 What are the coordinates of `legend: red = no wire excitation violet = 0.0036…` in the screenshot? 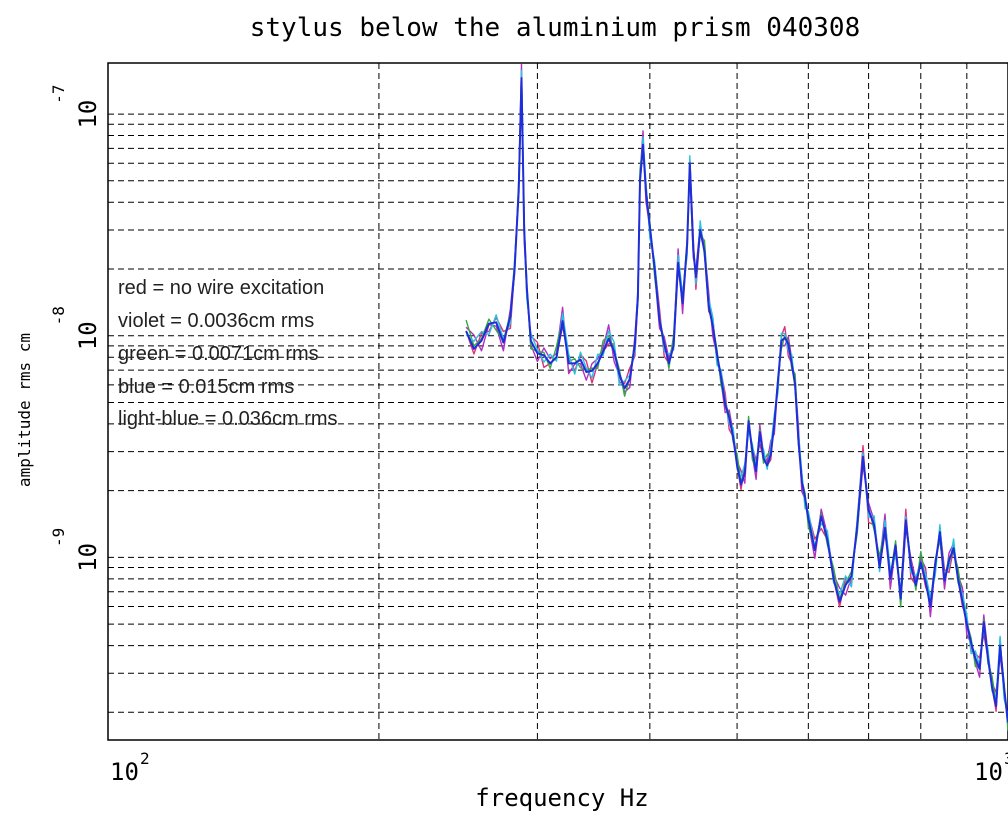 It's located at (228, 353).